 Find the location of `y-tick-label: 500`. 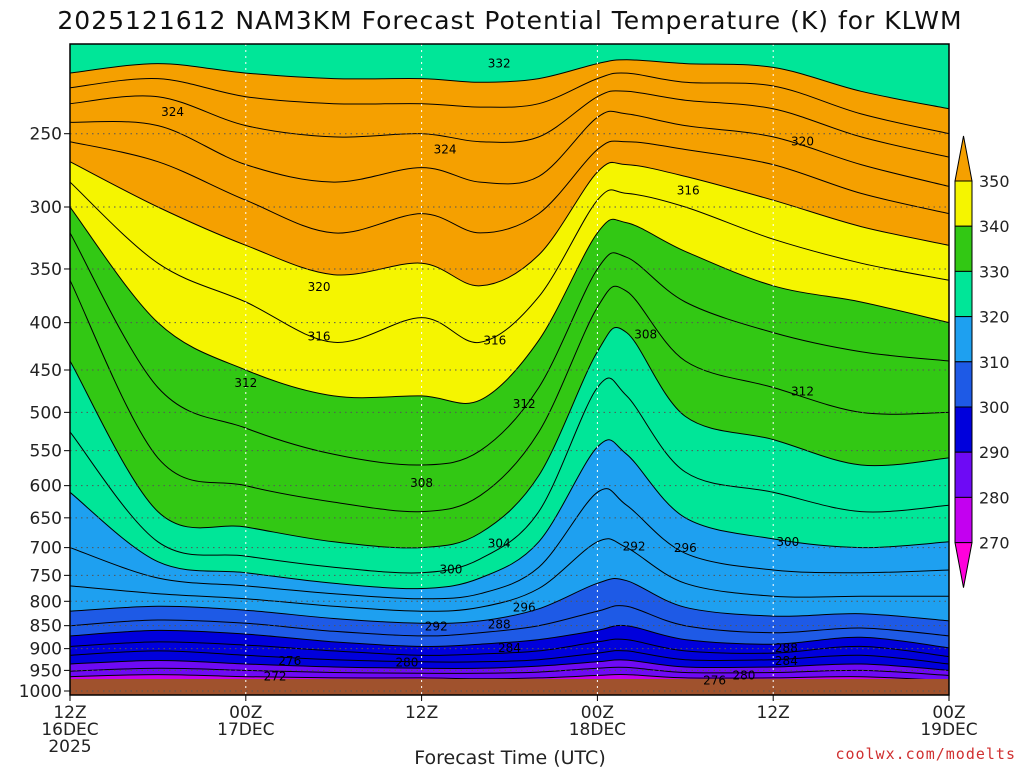

y-tick-label: 500 is located at coordinates (46, 413).